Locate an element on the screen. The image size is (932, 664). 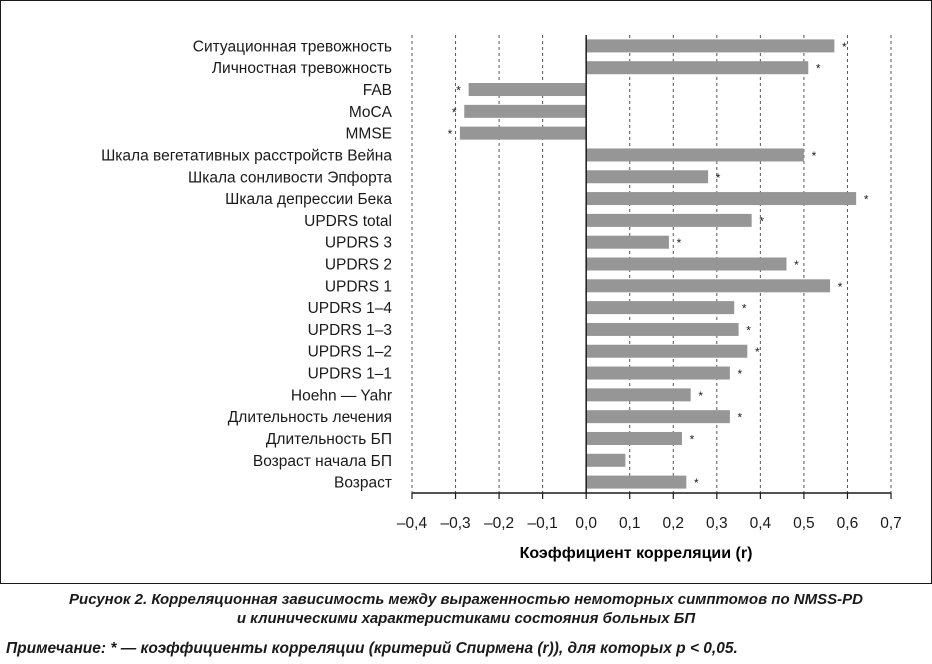
category-label: Шкала вегетативных расстройств Вейна is located at coordinates (246, 155).